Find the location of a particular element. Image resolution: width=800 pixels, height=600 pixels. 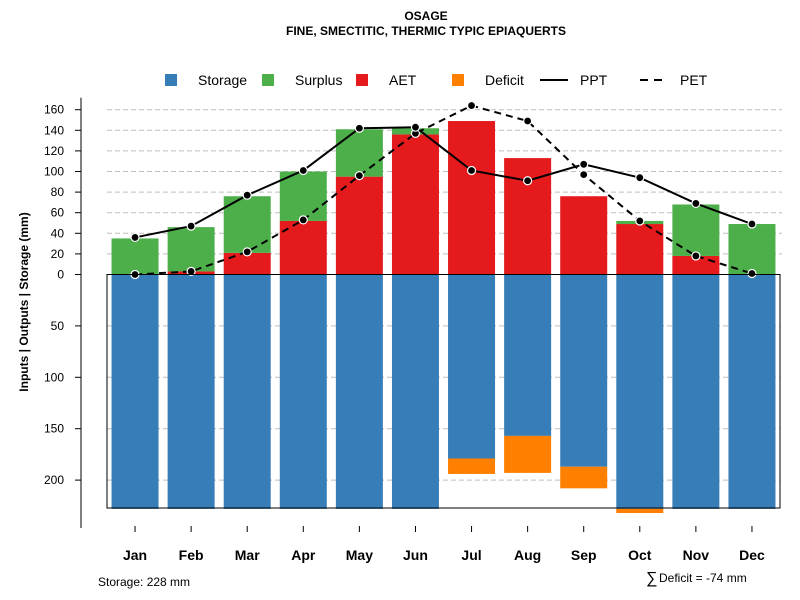

legend-label-aet: AET is located at coordinates (403, 80).